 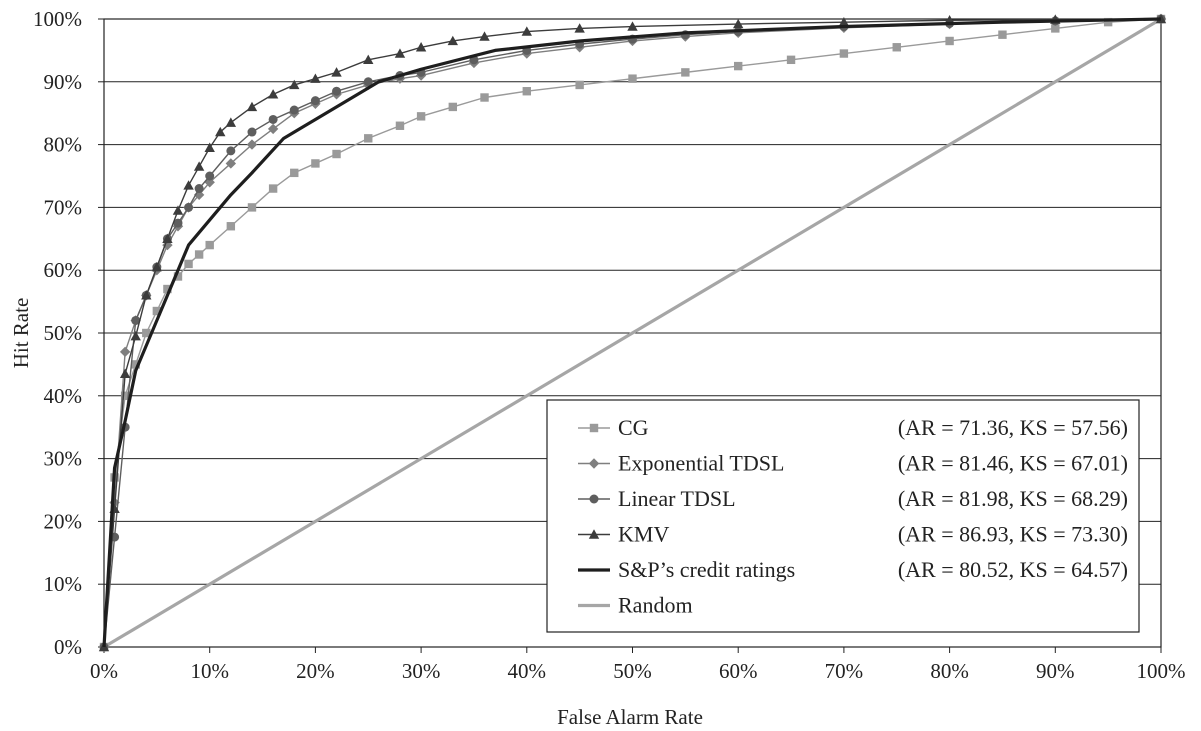 I want to click on y-tick-labels: 0% 10% 20% 30% 40% 50% 60% 70% 80% 90% 100%, so click(x=57, y=333).